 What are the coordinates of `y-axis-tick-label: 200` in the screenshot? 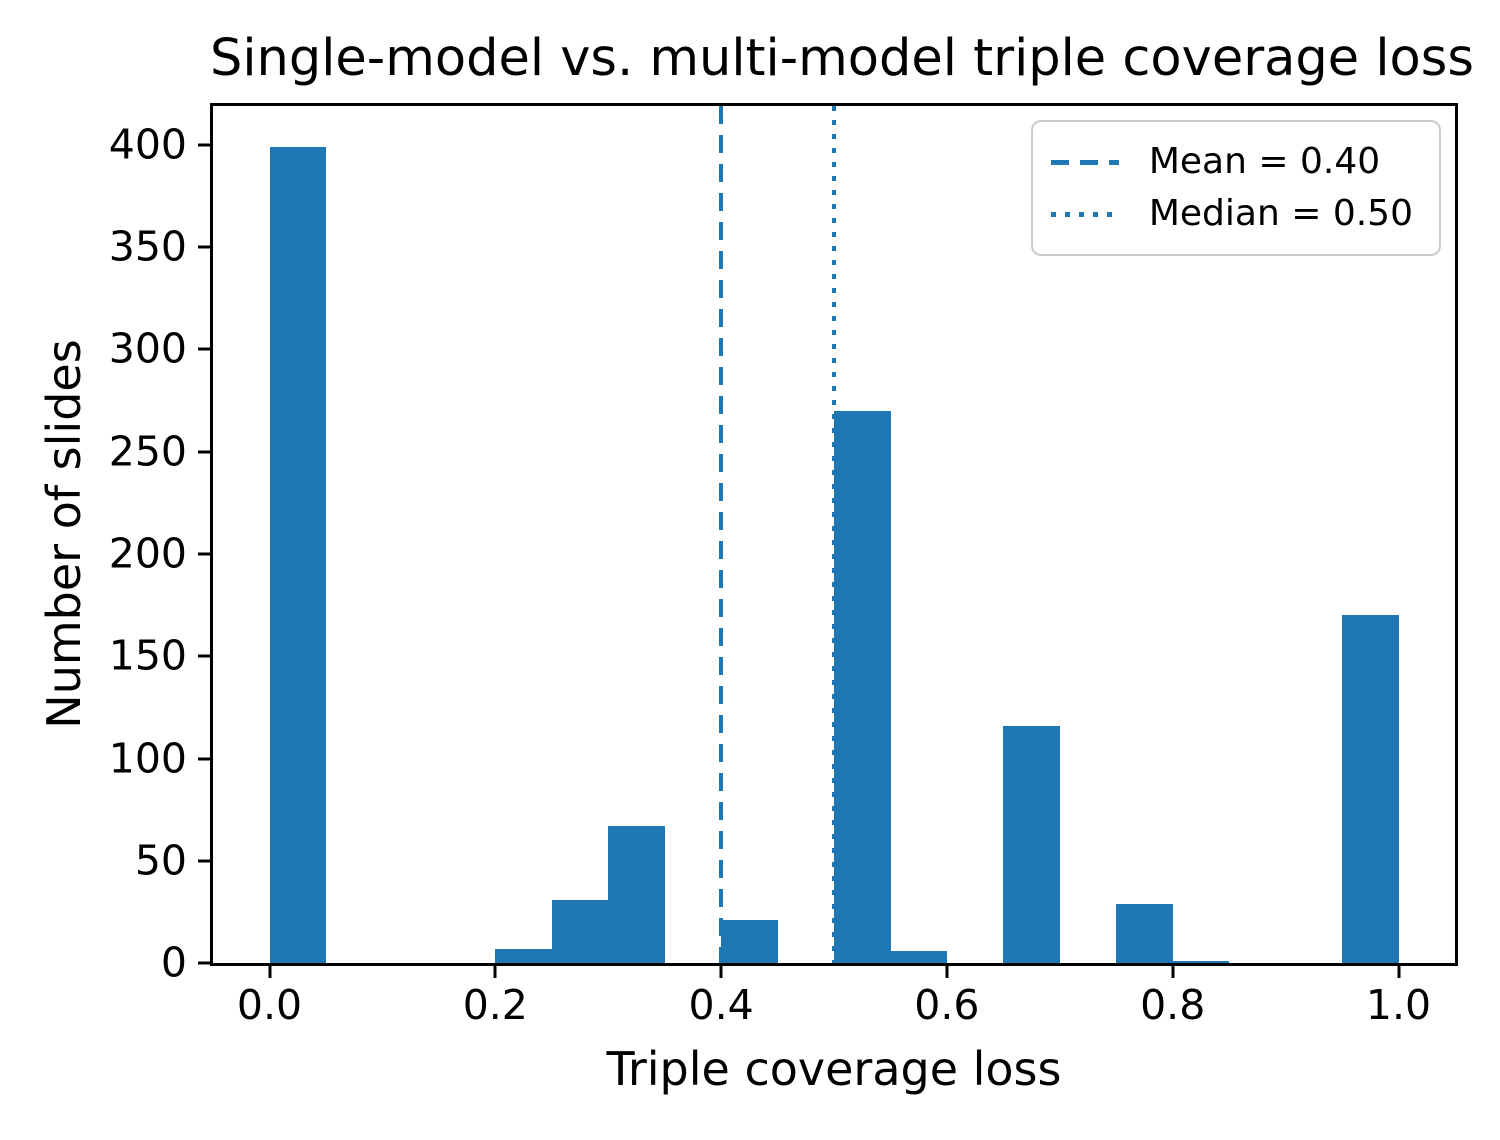 It's located at (147, 553).